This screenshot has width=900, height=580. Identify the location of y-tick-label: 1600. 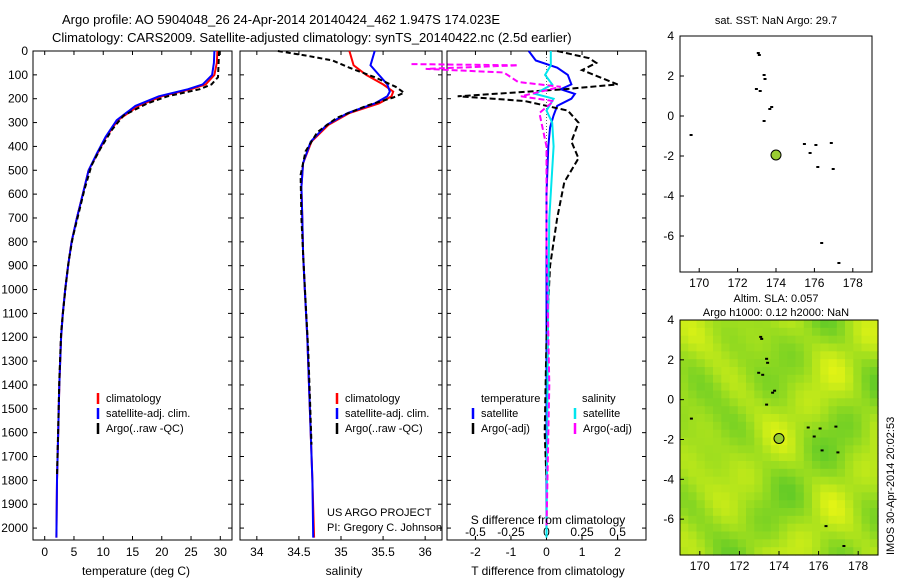
(14, 433).